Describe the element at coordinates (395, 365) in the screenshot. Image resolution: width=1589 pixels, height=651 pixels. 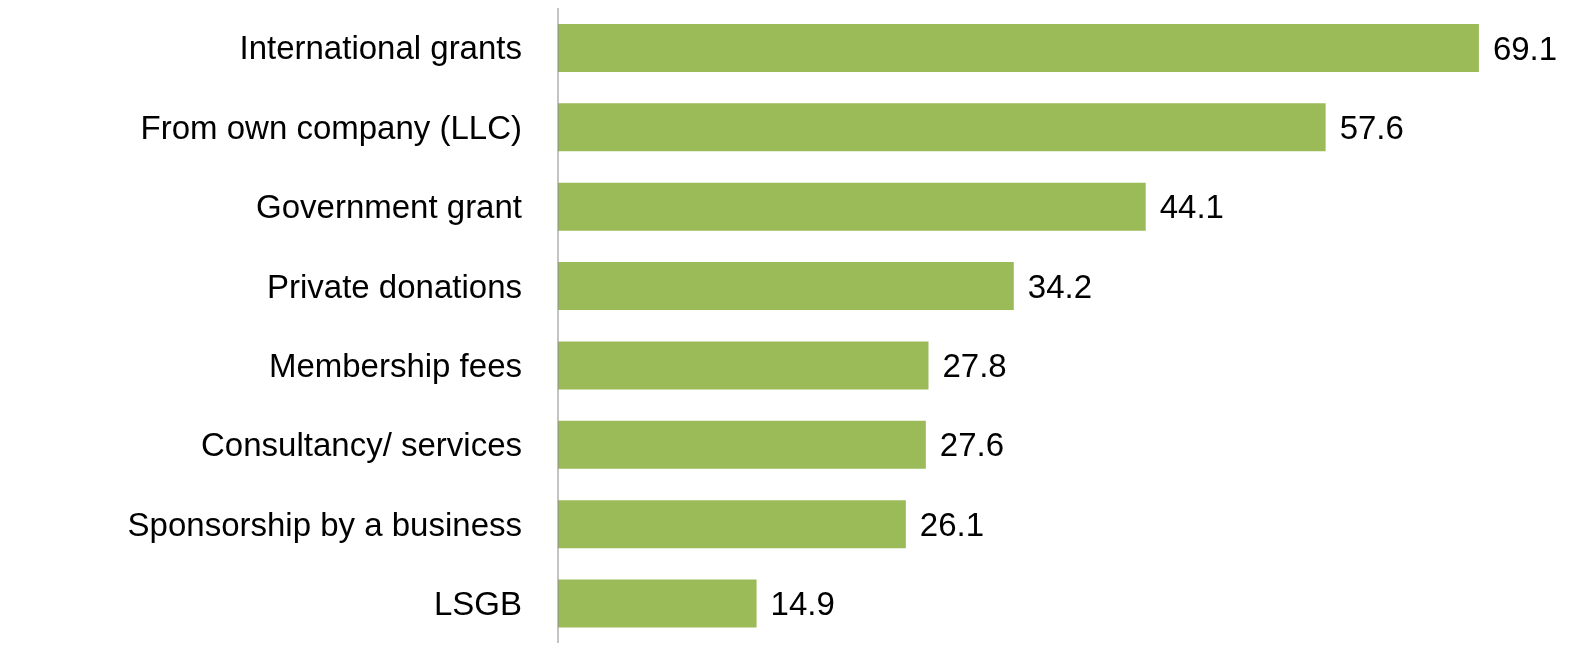
I see `y-tick-label: Membership fees` at that location.